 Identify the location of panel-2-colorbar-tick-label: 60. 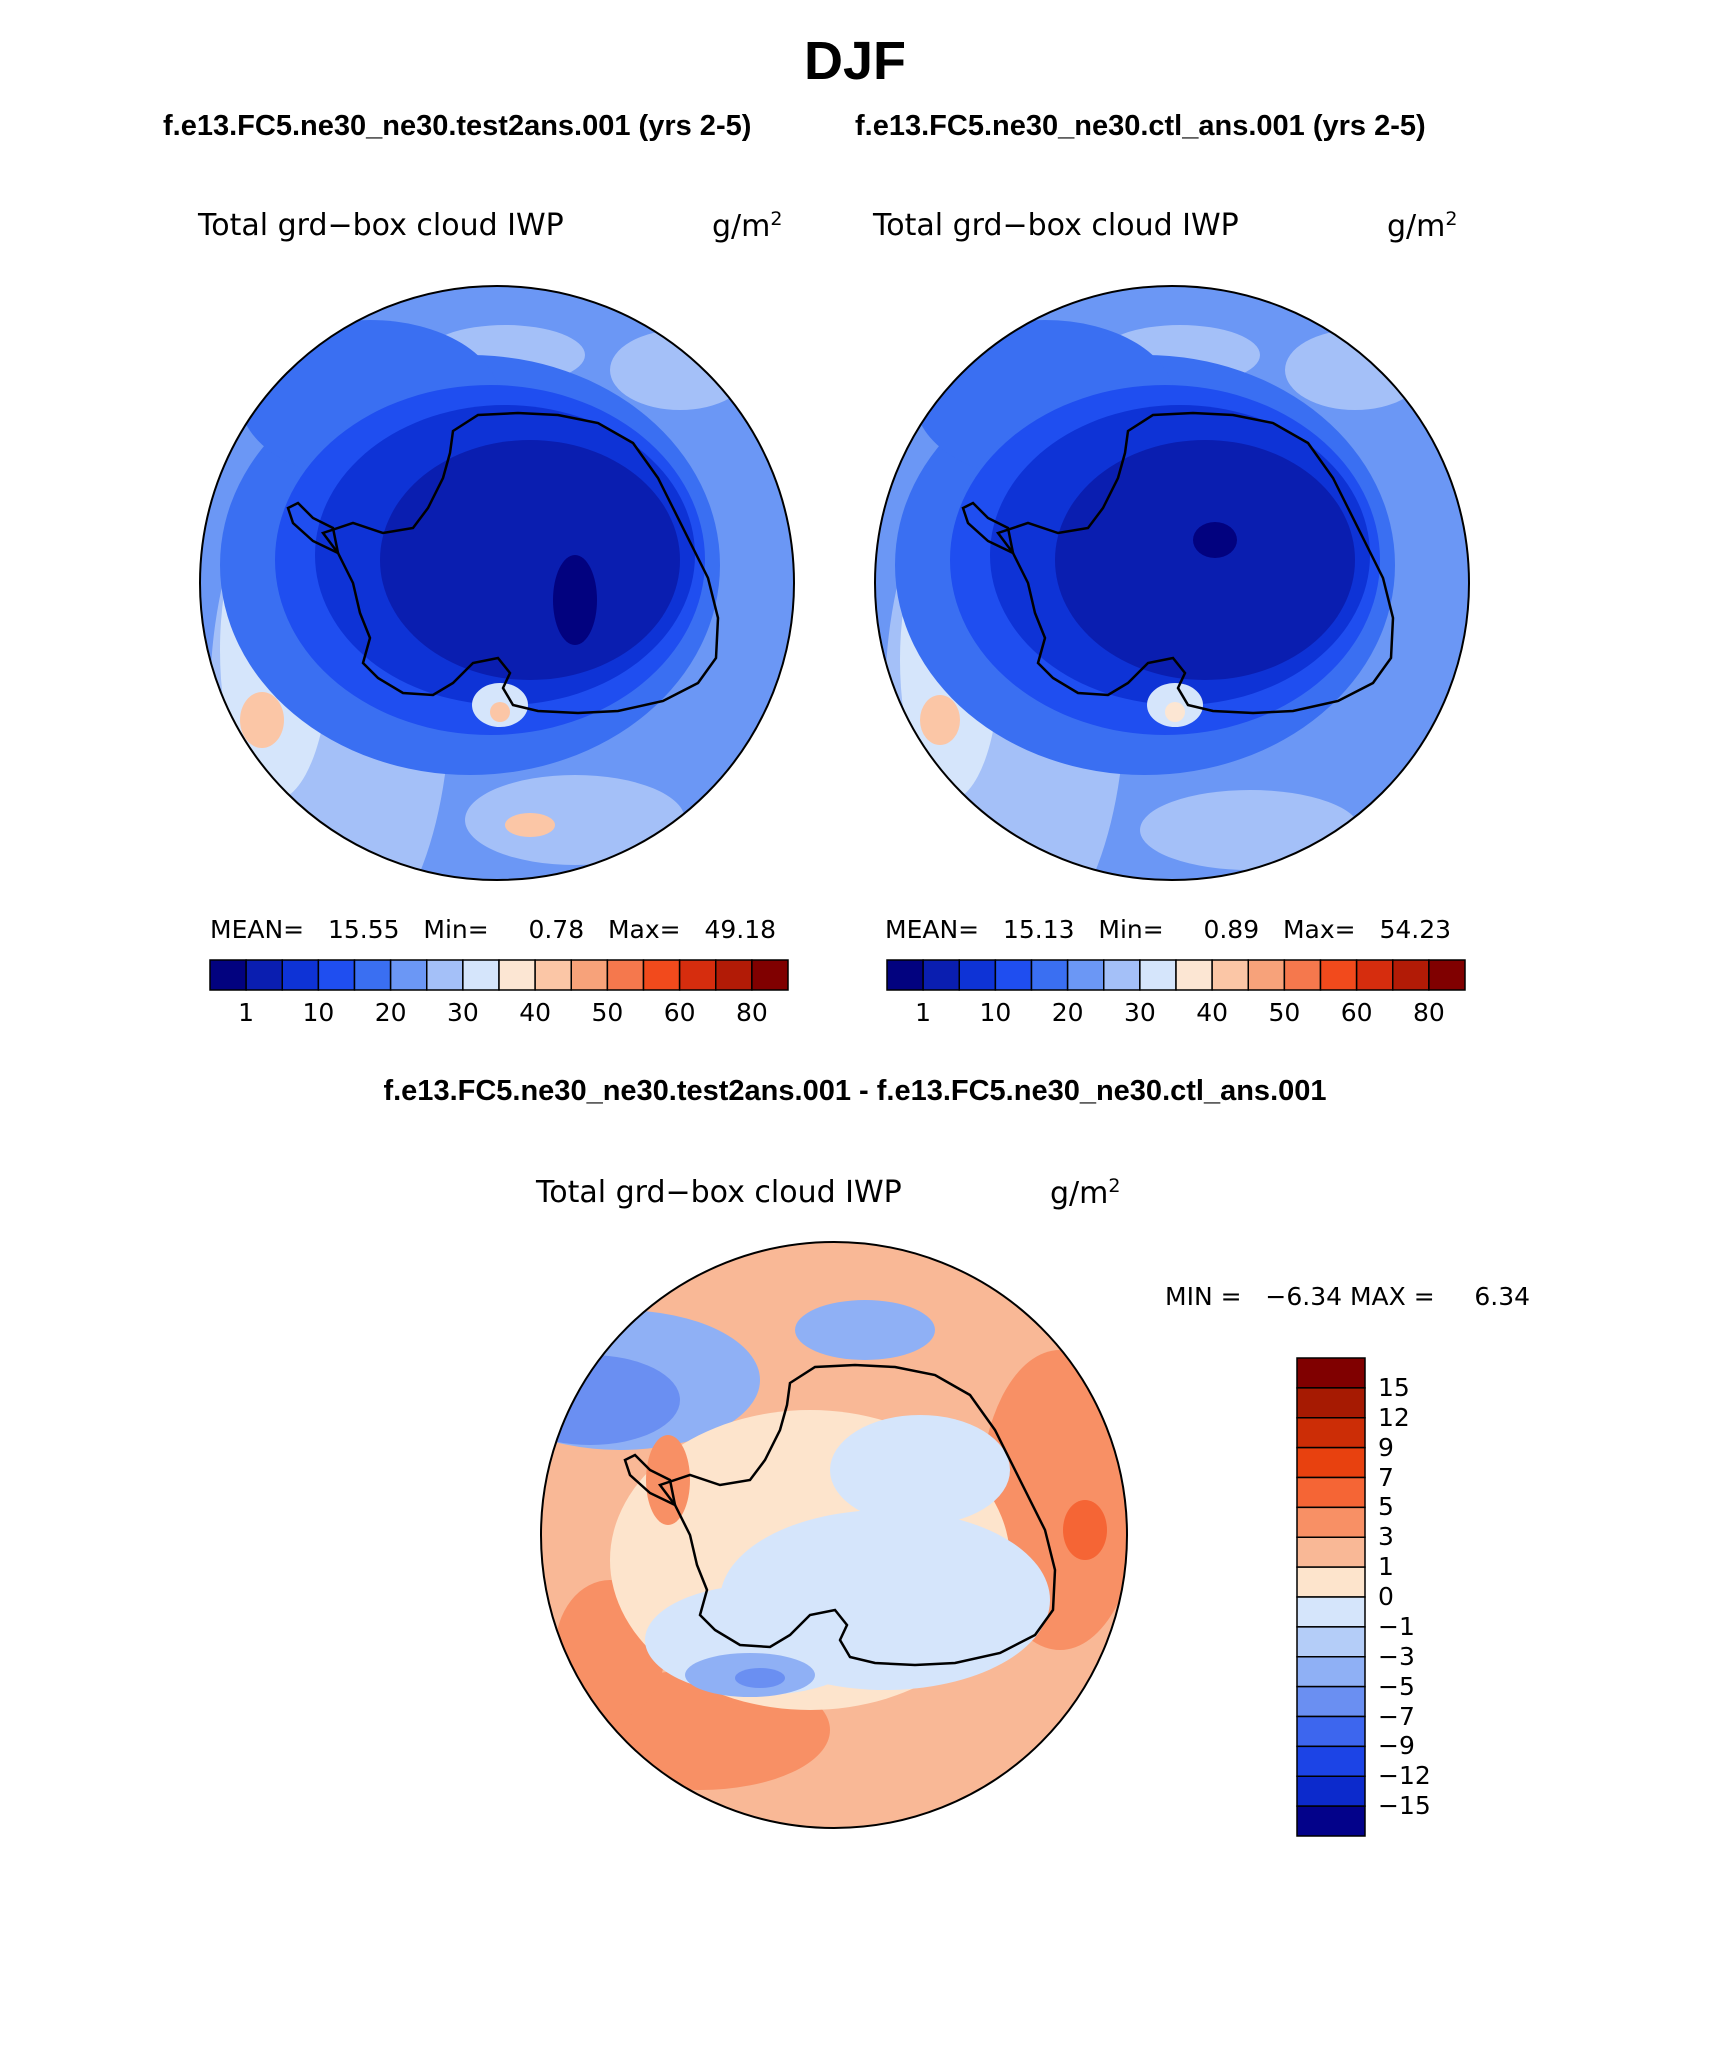
(1356, 1012).